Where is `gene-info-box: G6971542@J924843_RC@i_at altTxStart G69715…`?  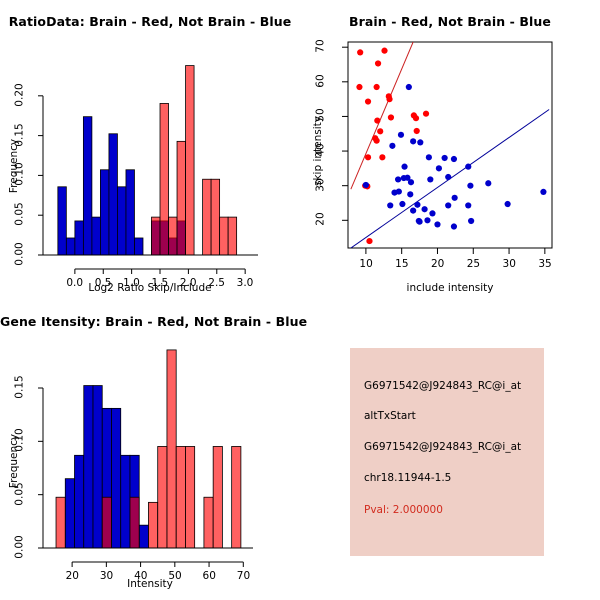
gene-info-box: G6971542@J924843_RC@i_at altTxStart G69715… is located at coordinates (447, 452).